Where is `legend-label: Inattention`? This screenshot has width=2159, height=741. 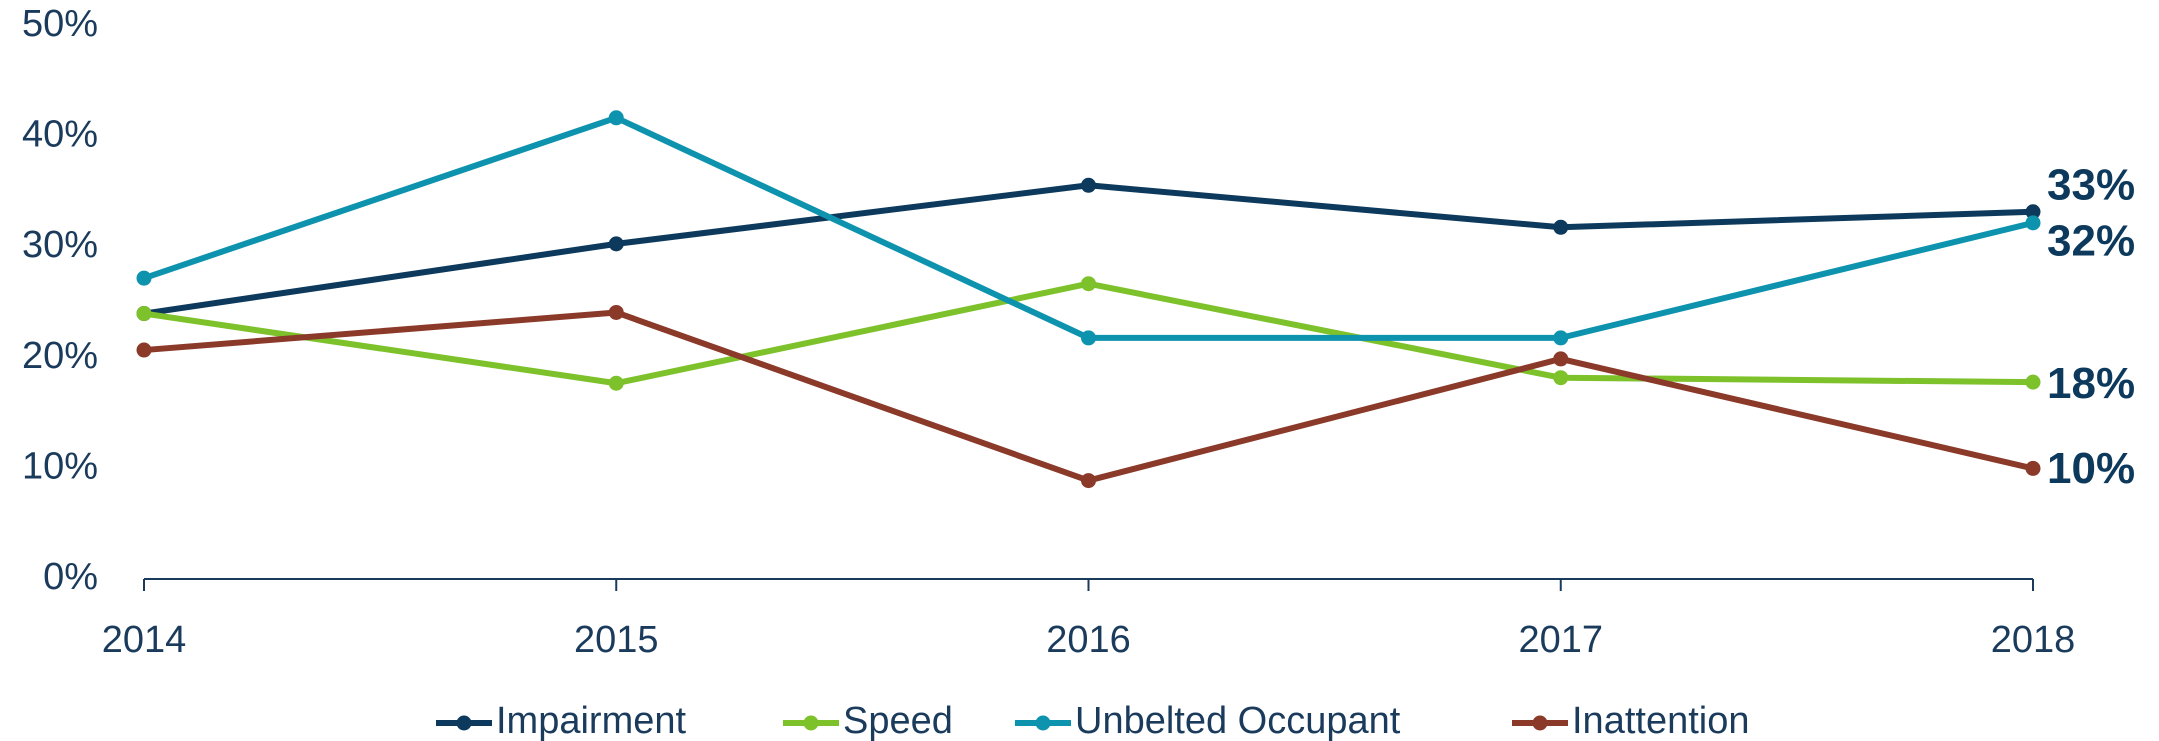
legend-label: Inattention is located at coordinates (1660, 720).